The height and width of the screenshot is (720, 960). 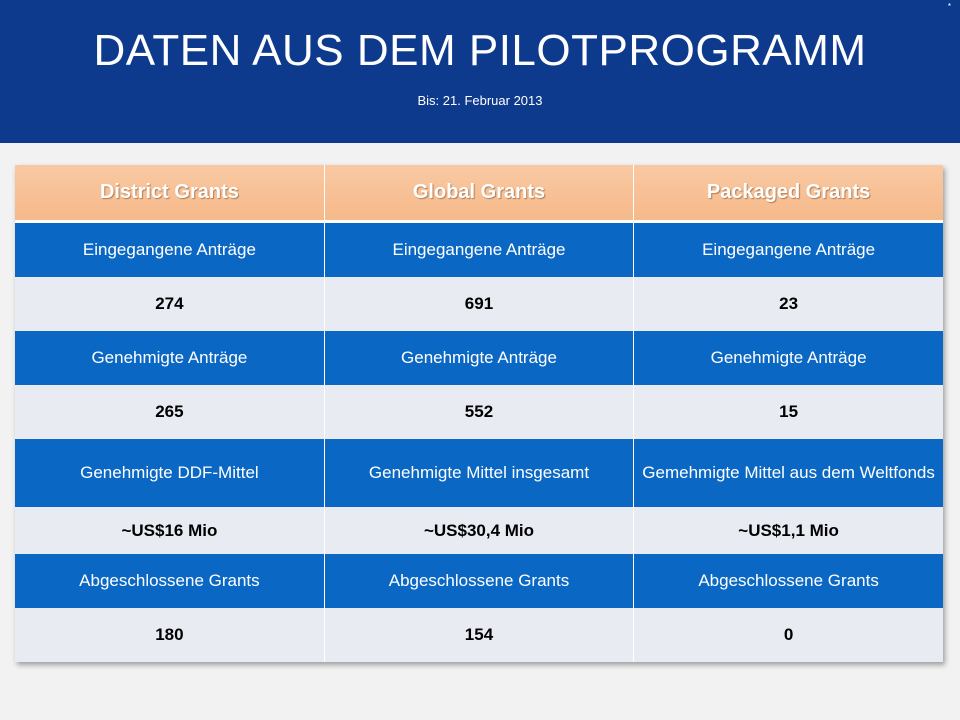 I want to click on table-cell: 0, so click(x=788, y=635).